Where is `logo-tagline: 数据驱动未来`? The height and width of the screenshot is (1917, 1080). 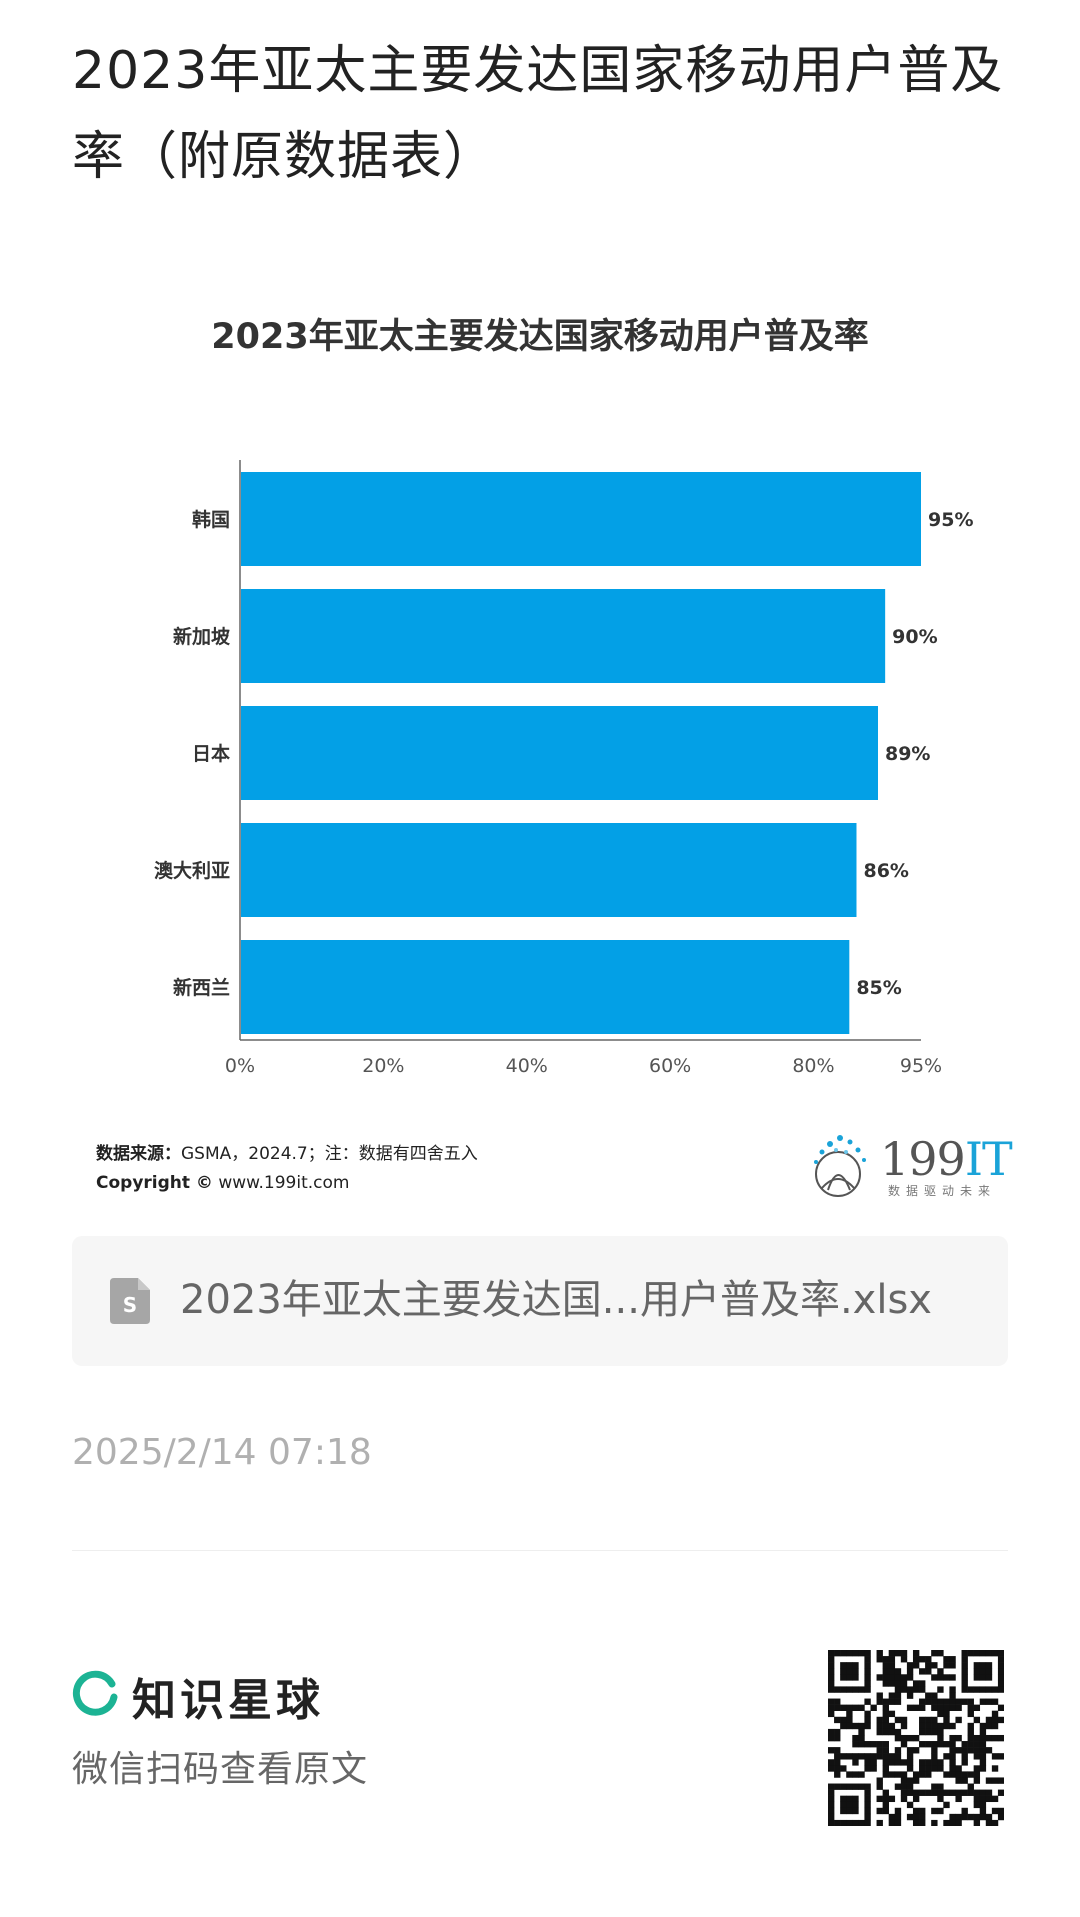
logo-tagline: 数据驱动未来 is located at coordinates (942, 1191).